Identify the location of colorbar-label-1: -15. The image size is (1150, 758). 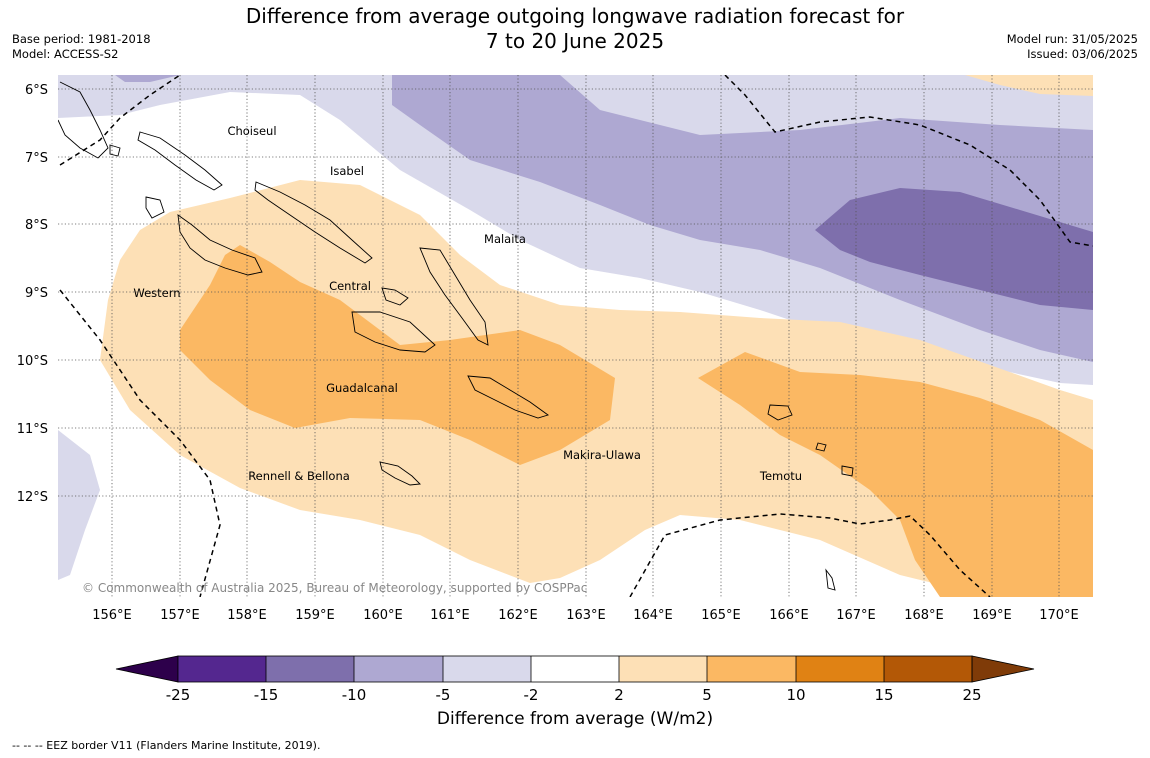
(266, 695).